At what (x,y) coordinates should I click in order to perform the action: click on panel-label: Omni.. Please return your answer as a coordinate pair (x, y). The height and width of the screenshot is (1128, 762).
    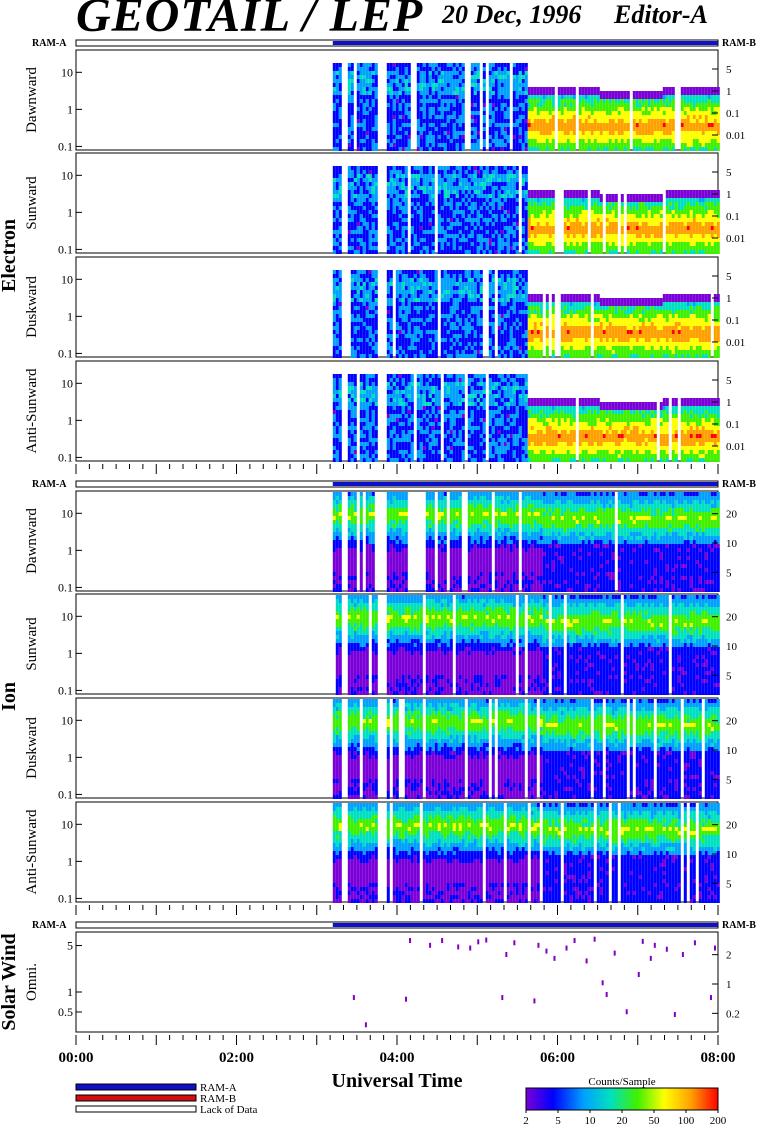
    Looking at the image, I should click on (32, 982).